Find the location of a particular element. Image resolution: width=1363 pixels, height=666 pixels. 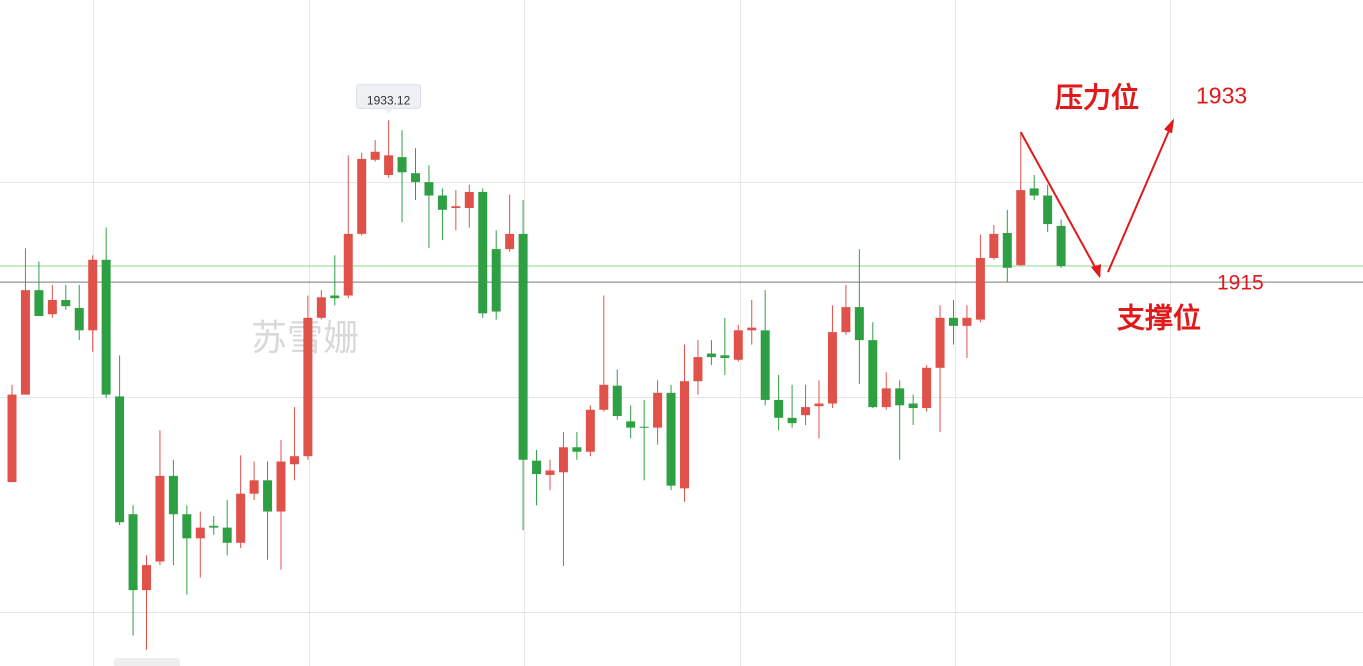

resistance-value: 1933 is located at coordinates (1221, 95).